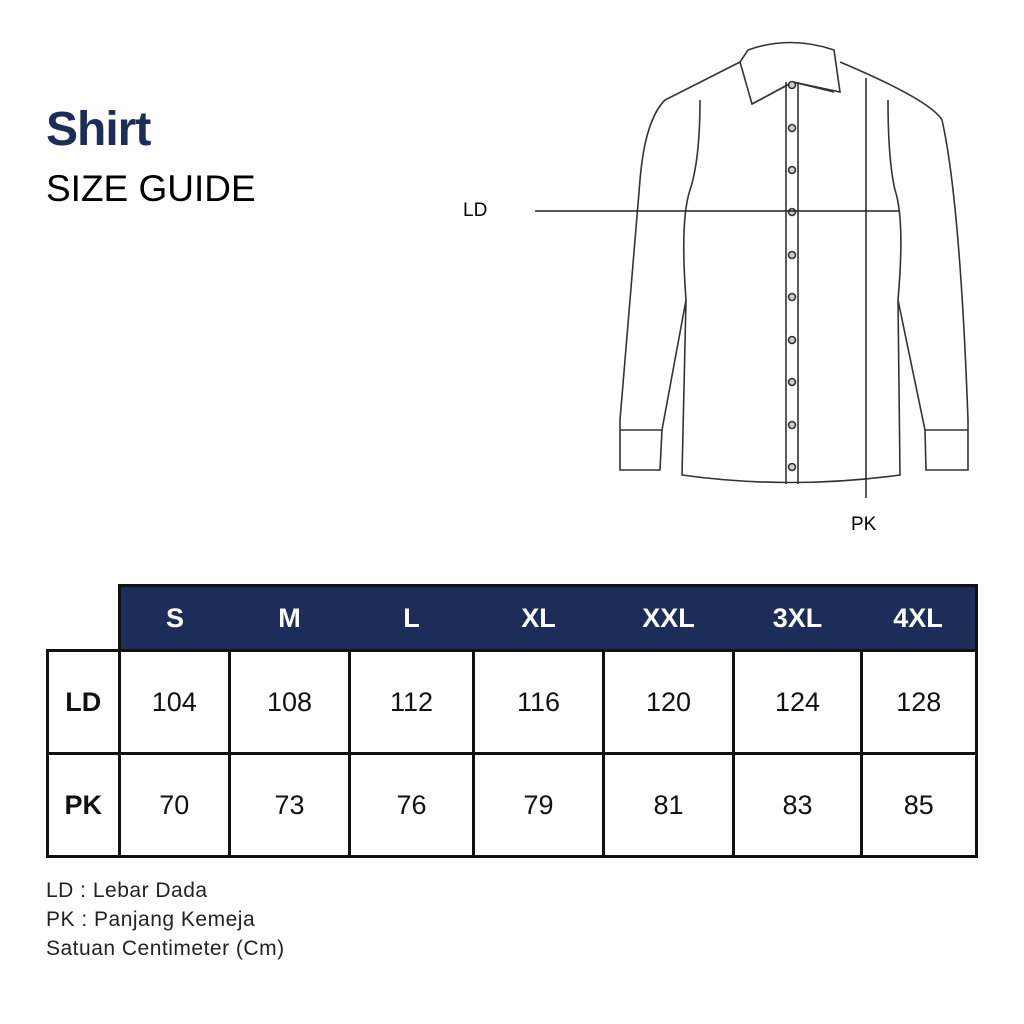 Image resolution: width=1024 pixels, height=1024 pixels. What do you see at coordinates (668, 618) in the screenshot?
I see `size-header: XXL` at bounding box center [668, 618].